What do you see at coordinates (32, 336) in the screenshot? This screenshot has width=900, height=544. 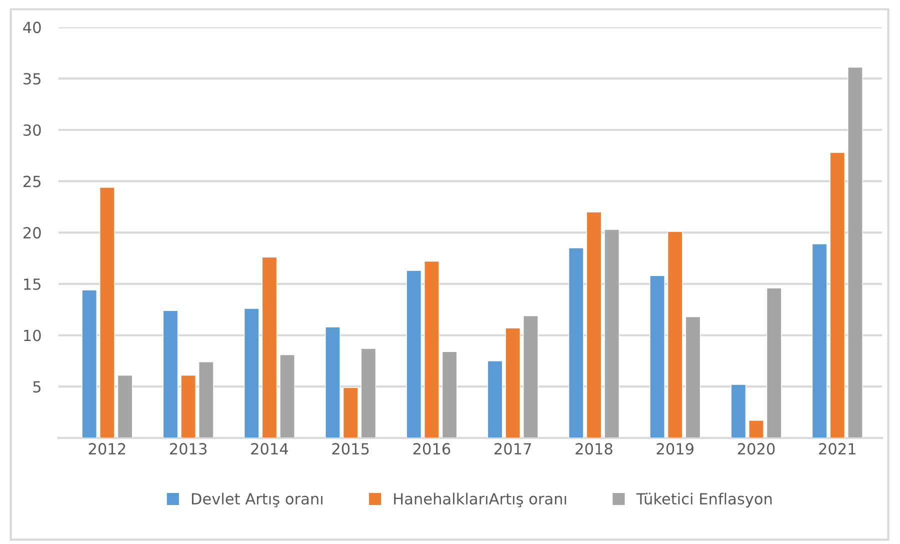 I see `y-tick-label: 10` at bounding box center [32, 336].